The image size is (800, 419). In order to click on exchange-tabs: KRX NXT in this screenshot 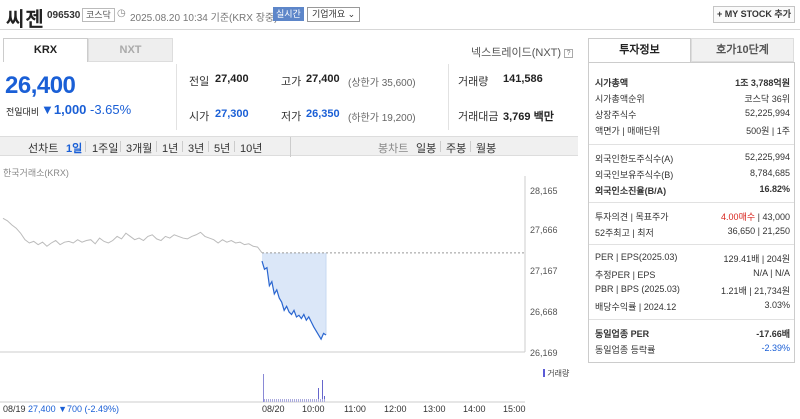, I will do `click(88, 50)`.